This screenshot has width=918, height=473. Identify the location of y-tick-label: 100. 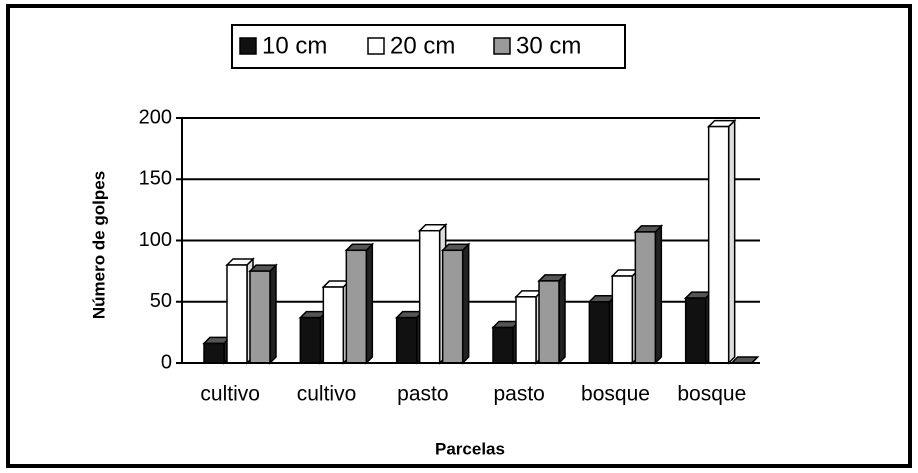
(155, 240).